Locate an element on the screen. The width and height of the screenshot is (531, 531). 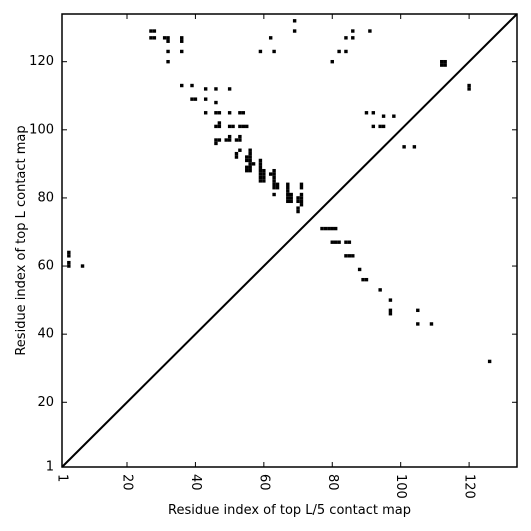
x-axis-label: Residue index of top L/5 contact map is located at coordinates (289, 510).